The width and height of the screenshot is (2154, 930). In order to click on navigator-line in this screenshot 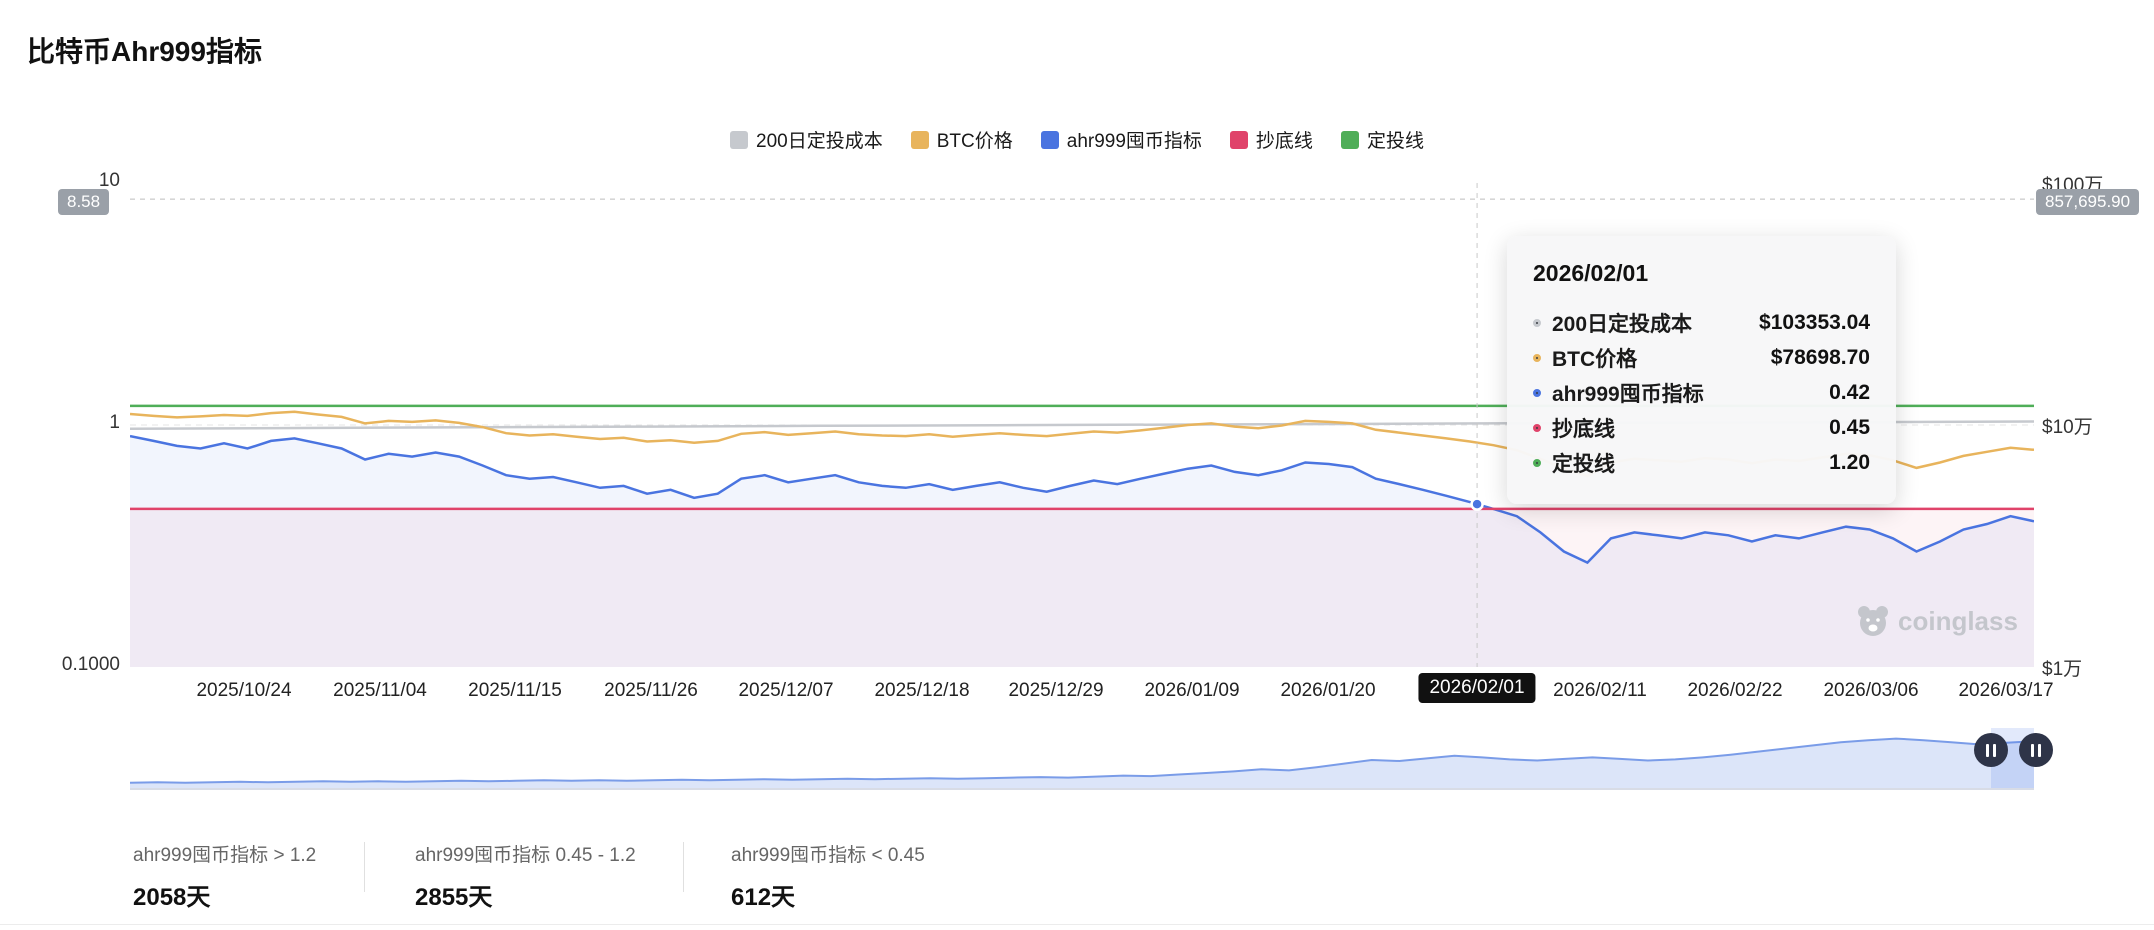, I will do `click(1082, 760)`.